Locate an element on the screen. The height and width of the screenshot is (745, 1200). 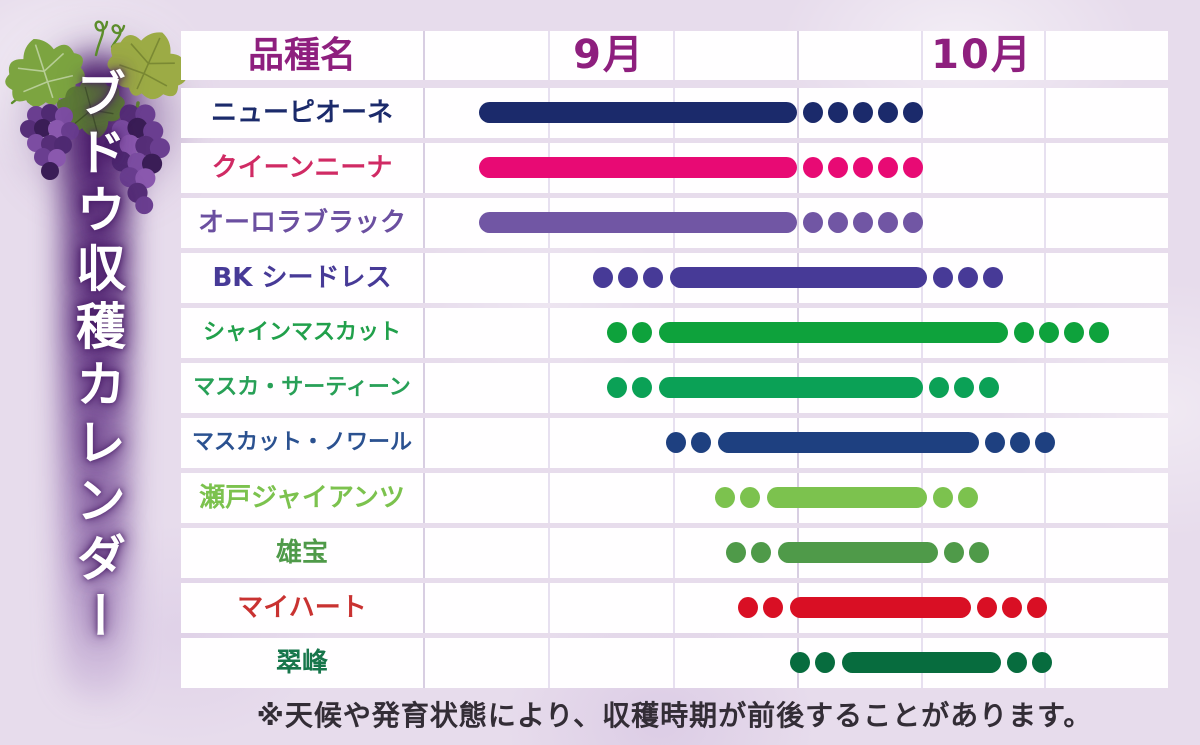
table-row: ニューピオーネ is located at coordinates (674, 113).